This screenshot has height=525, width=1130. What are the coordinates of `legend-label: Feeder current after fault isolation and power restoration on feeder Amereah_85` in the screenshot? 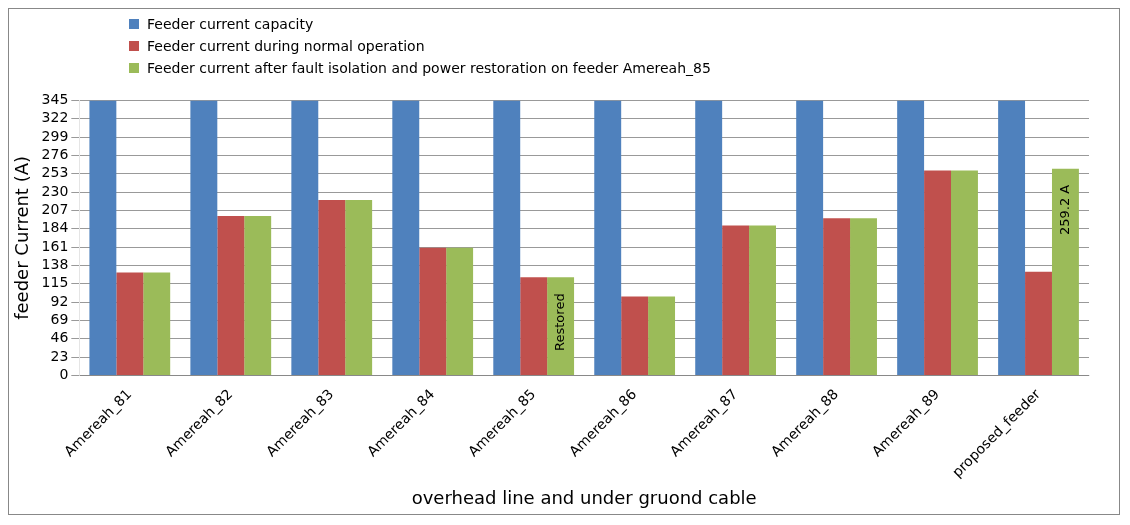 It's located at (429, 68).